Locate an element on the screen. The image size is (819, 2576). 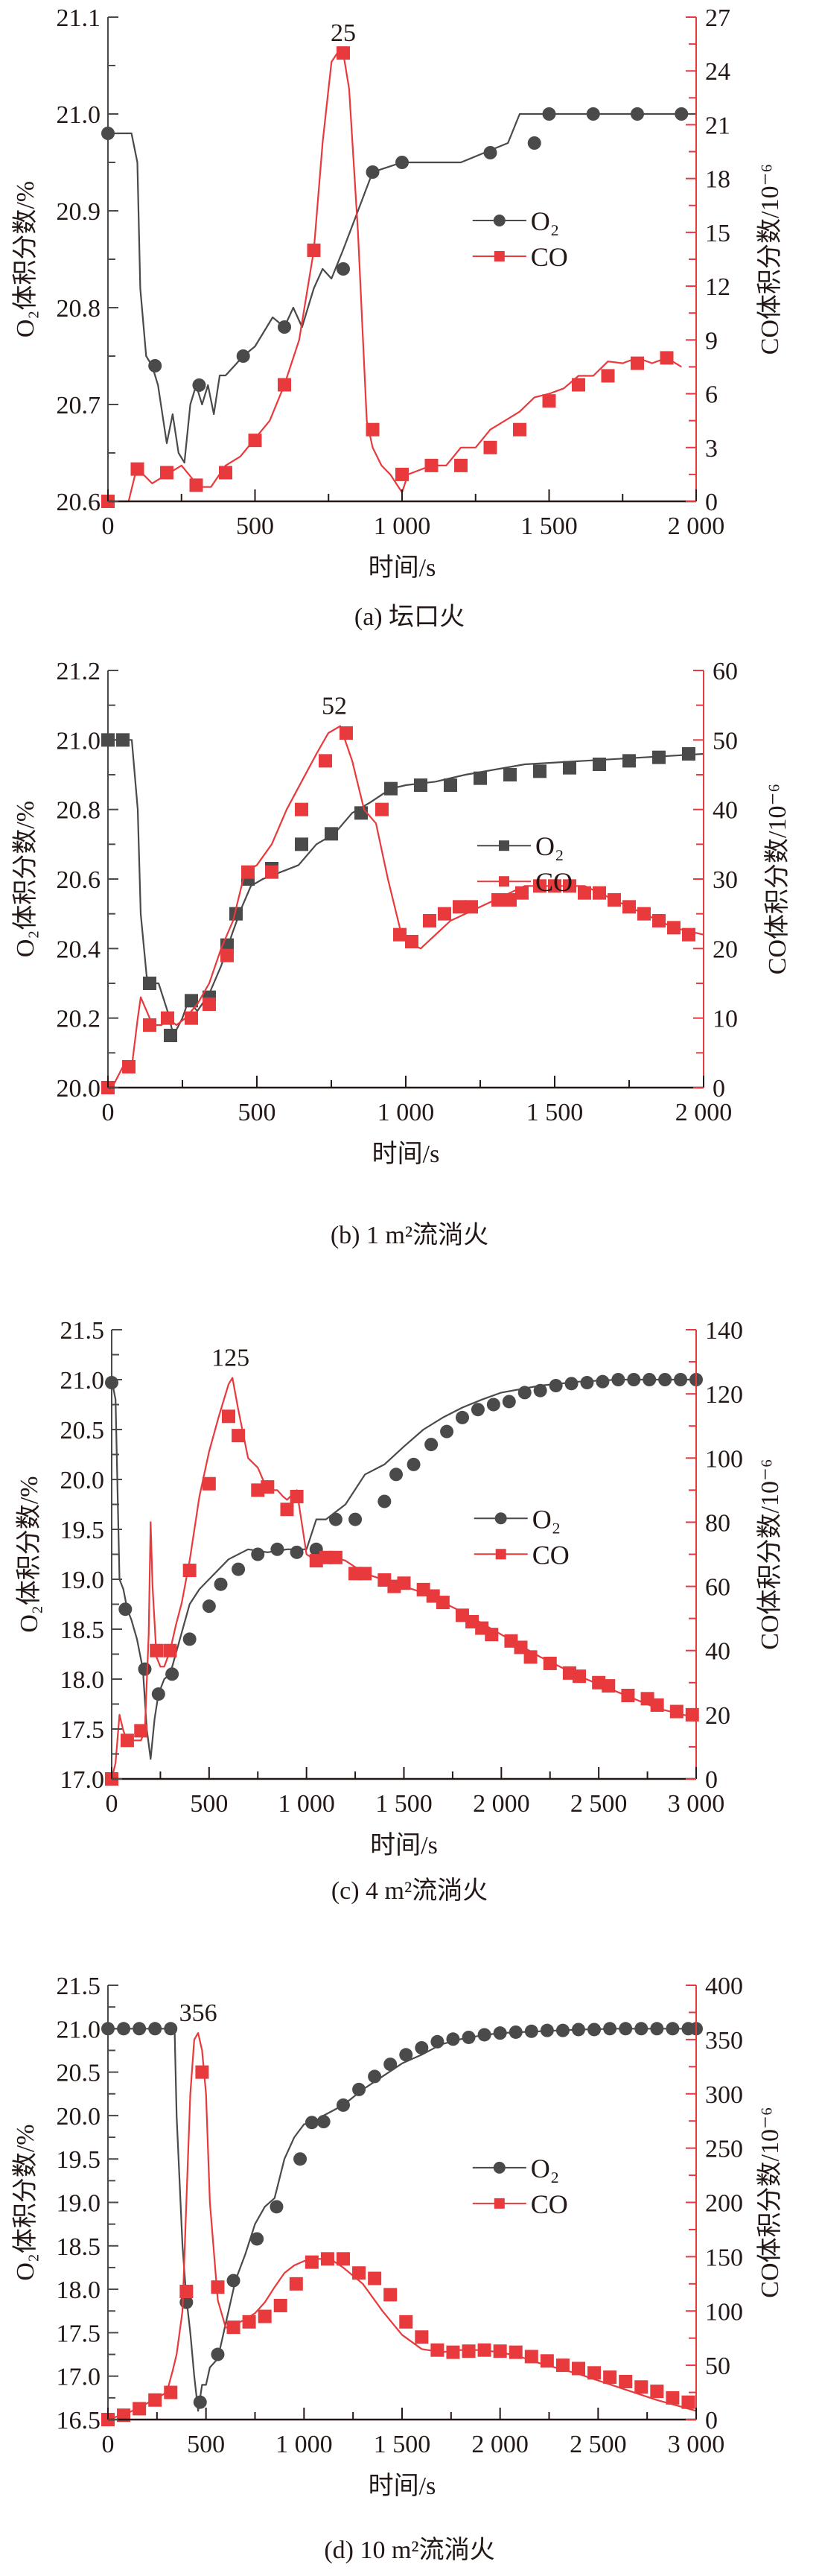
left-y-axis-title: O₂体积分数/% is located at coordinates (29, 1554).